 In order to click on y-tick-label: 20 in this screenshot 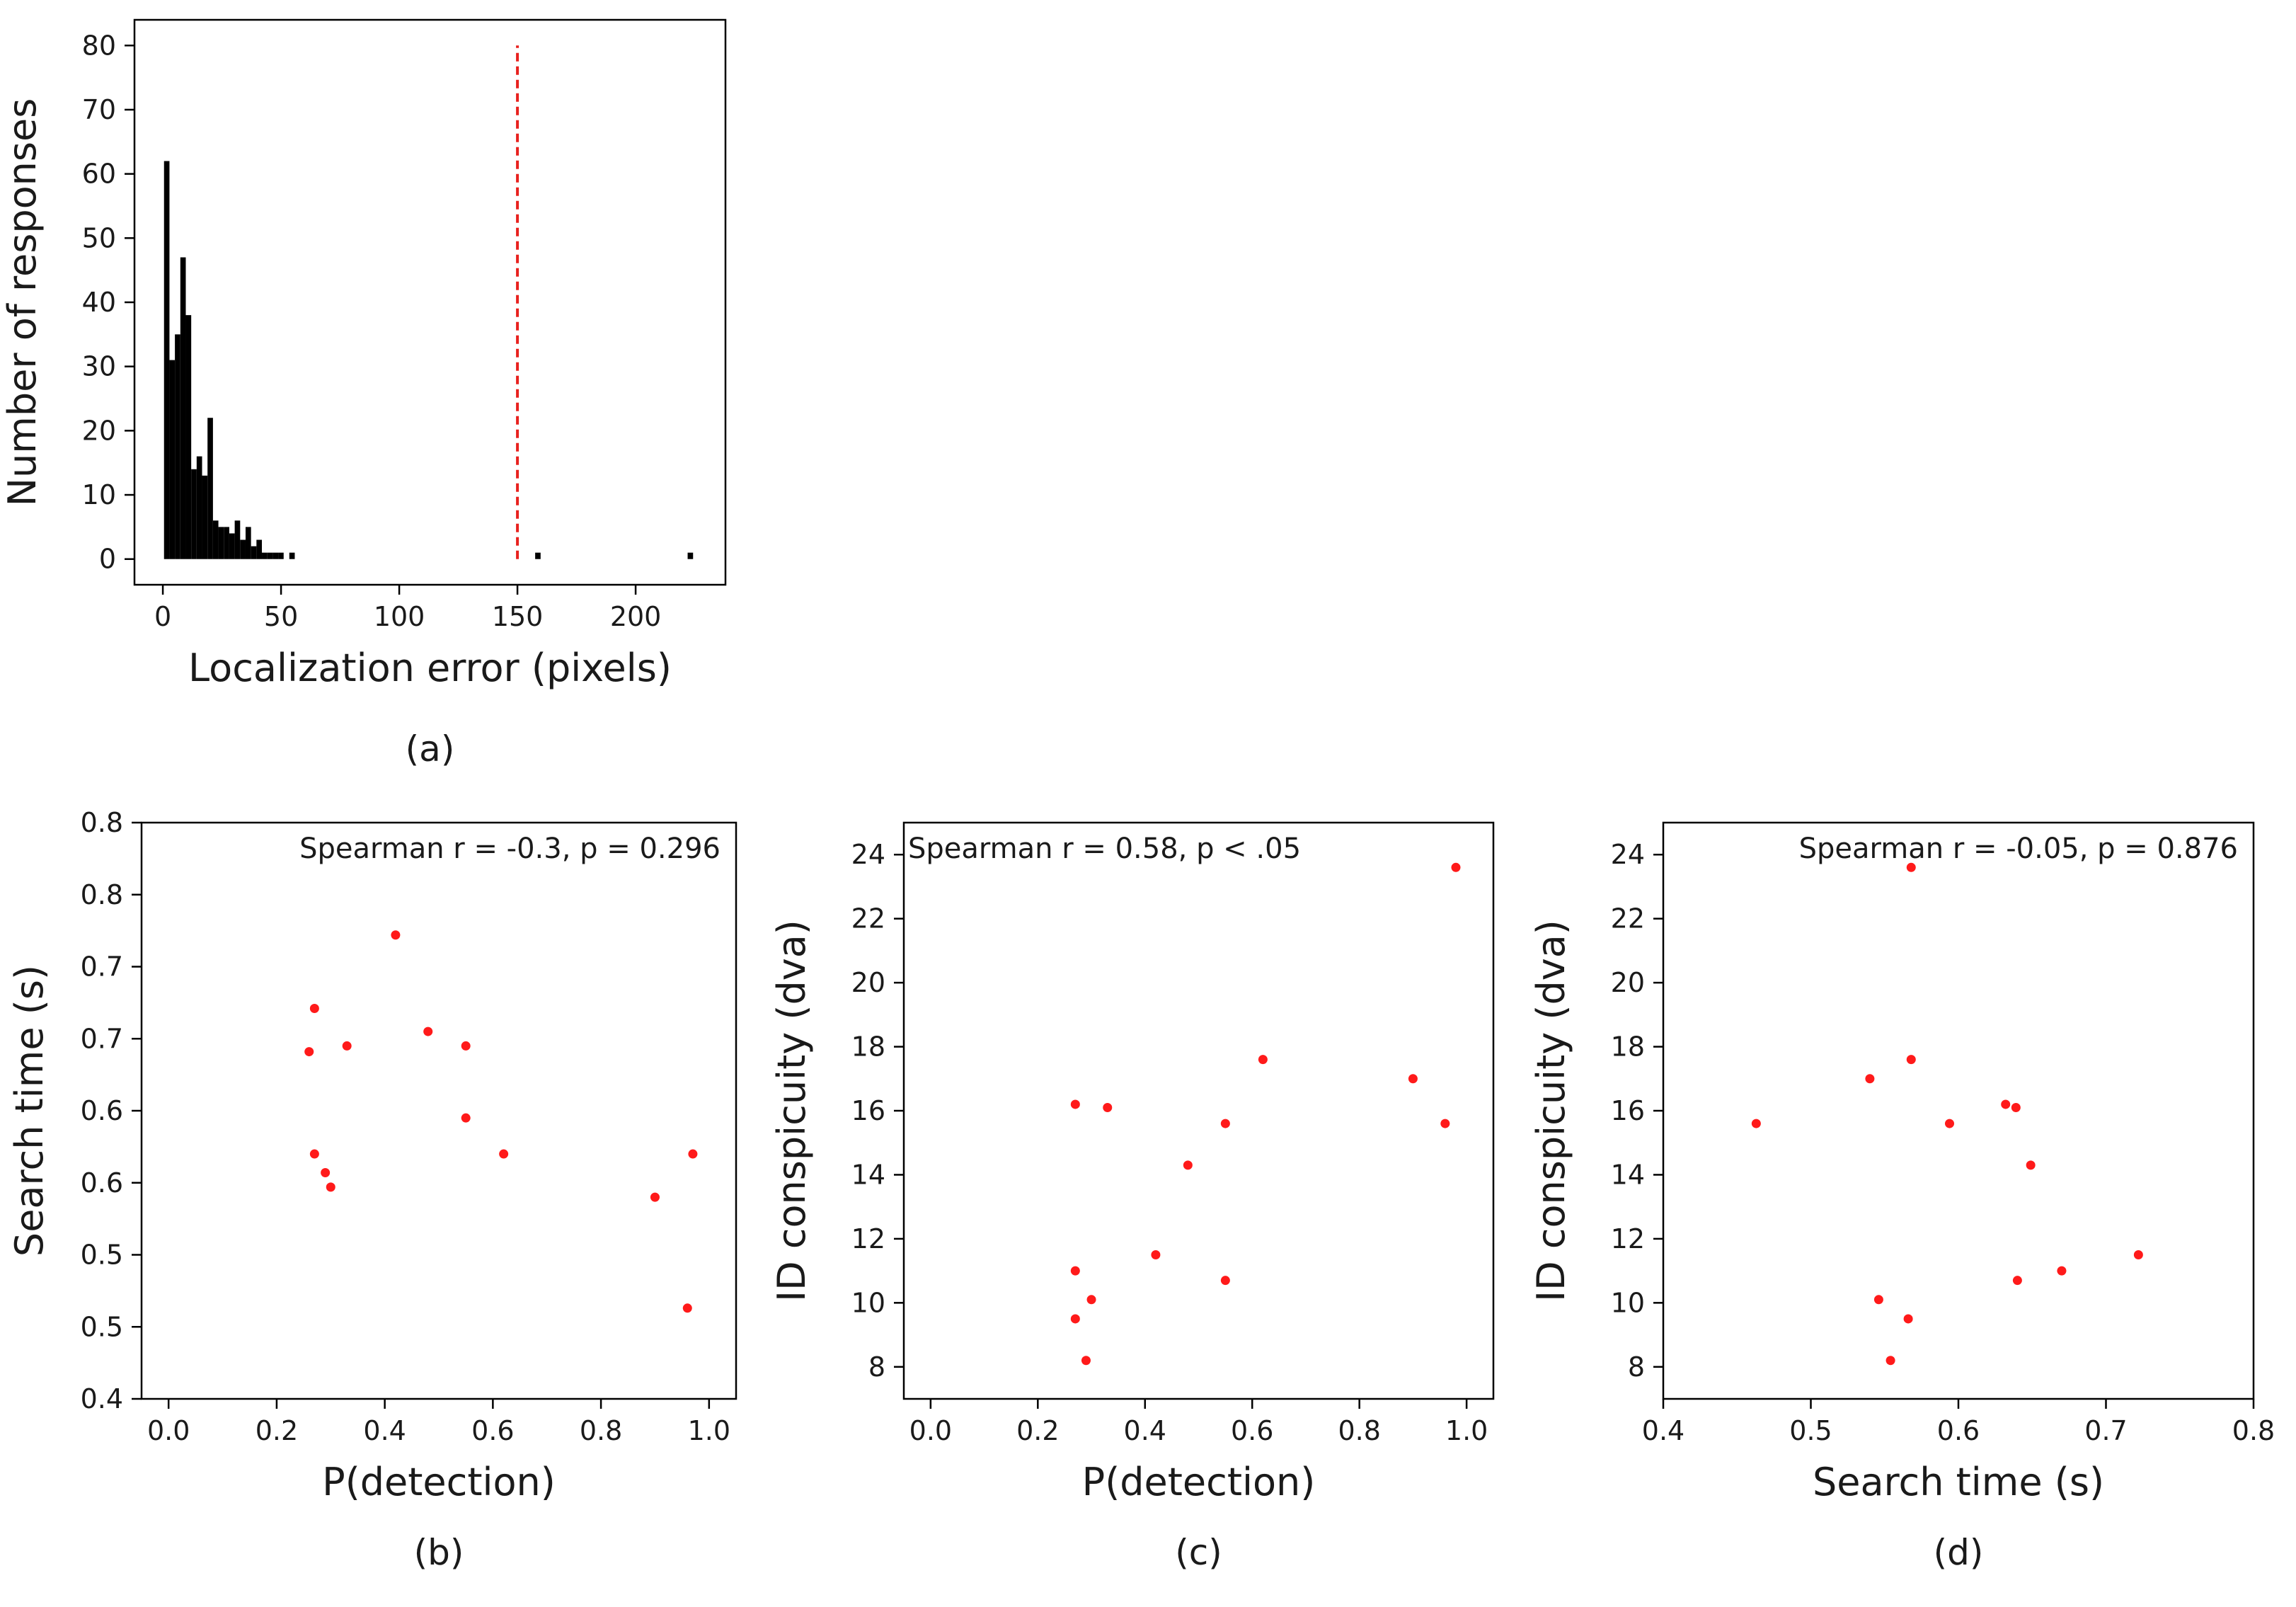, I will do `click(99, 430)`.